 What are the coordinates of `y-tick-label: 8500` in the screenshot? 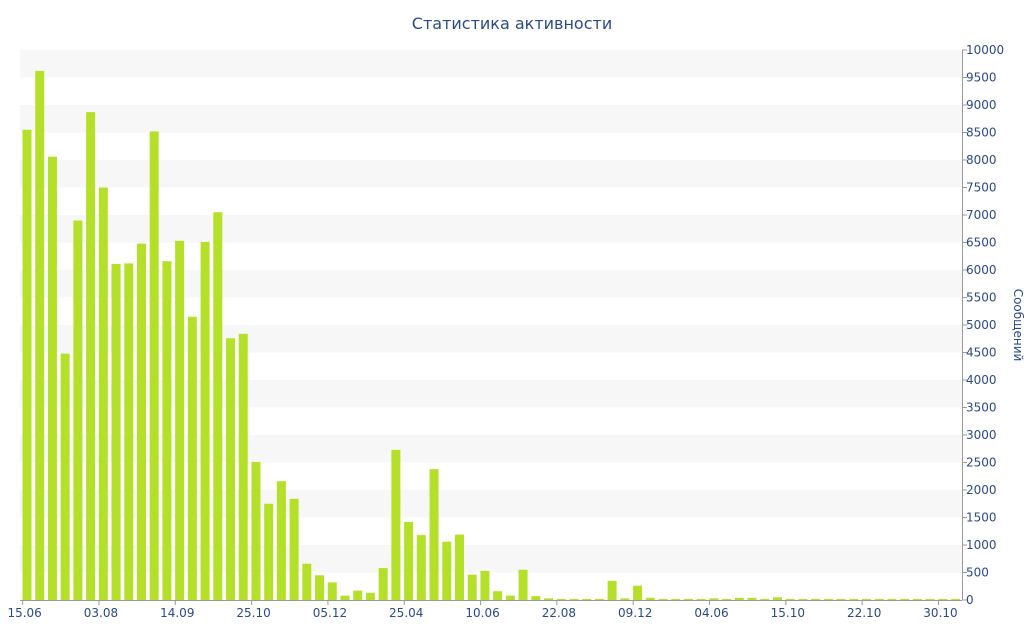 It's located at (981, 133).